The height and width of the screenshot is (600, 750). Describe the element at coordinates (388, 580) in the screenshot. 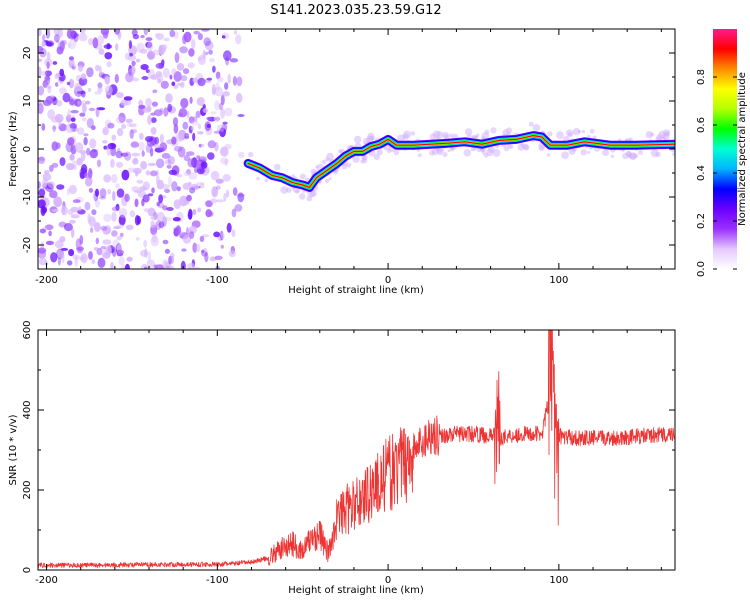

I see `x-tick-label: 0` at that location.